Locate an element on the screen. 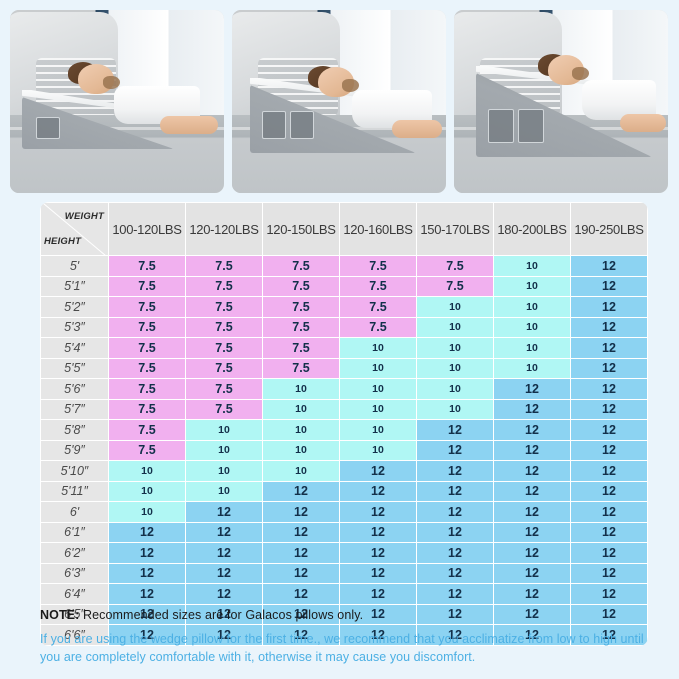 The height and width of the screenshot is (679, 679). row-header-height: 5'8″ is located at coordinates (74, 430).